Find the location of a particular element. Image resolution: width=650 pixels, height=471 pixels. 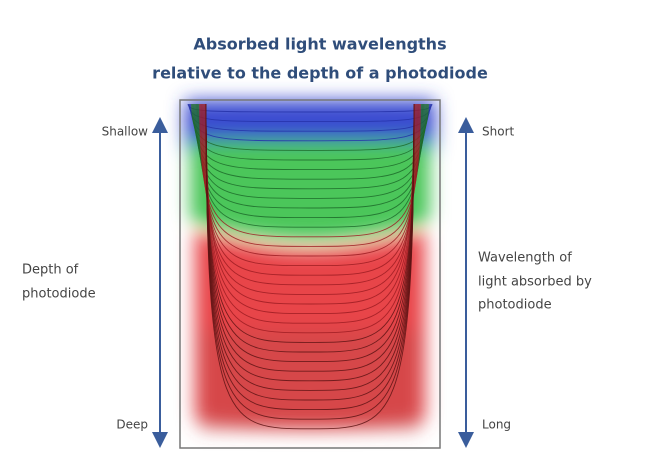

long-label: Long is located at coordinates (496, 425).